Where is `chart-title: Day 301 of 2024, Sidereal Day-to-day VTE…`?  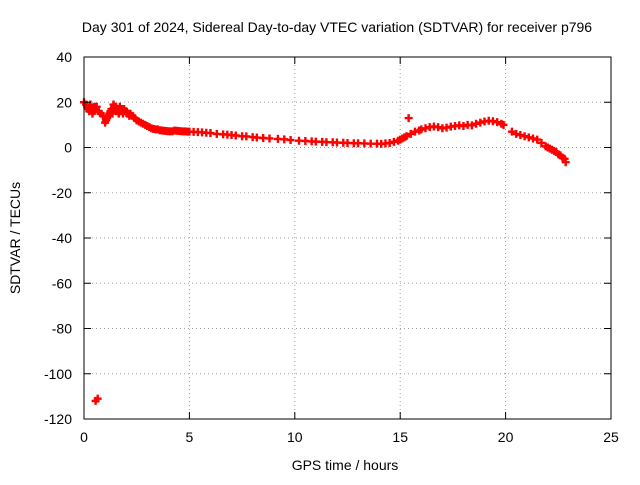
chart-title: Day 301 of 2024, Sidereal Day-to-day VTE… is located at coordinates (337, 27).